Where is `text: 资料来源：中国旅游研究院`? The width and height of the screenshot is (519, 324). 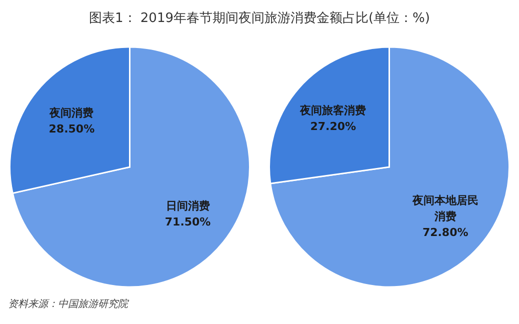
text: 资料来源：中国旅游研究院 is located at coordinates (69, 304).